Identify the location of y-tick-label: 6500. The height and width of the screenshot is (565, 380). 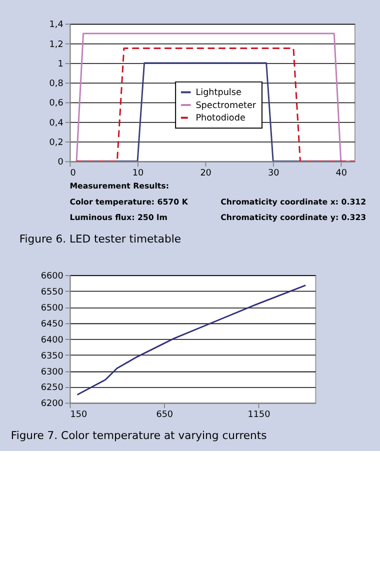
(52, 308).